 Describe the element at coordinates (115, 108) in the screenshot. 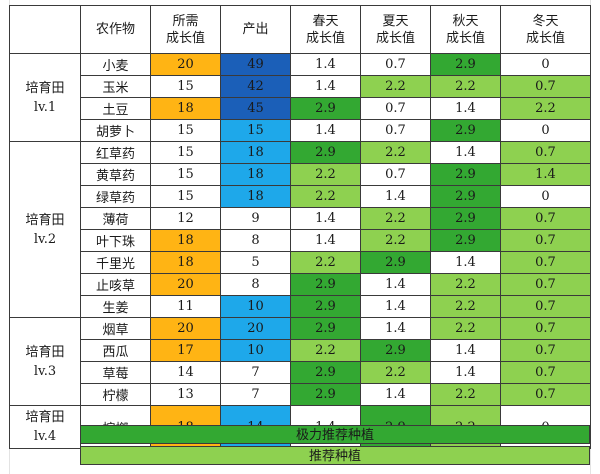

I see `crop-name-cell: 土豆` at that location.